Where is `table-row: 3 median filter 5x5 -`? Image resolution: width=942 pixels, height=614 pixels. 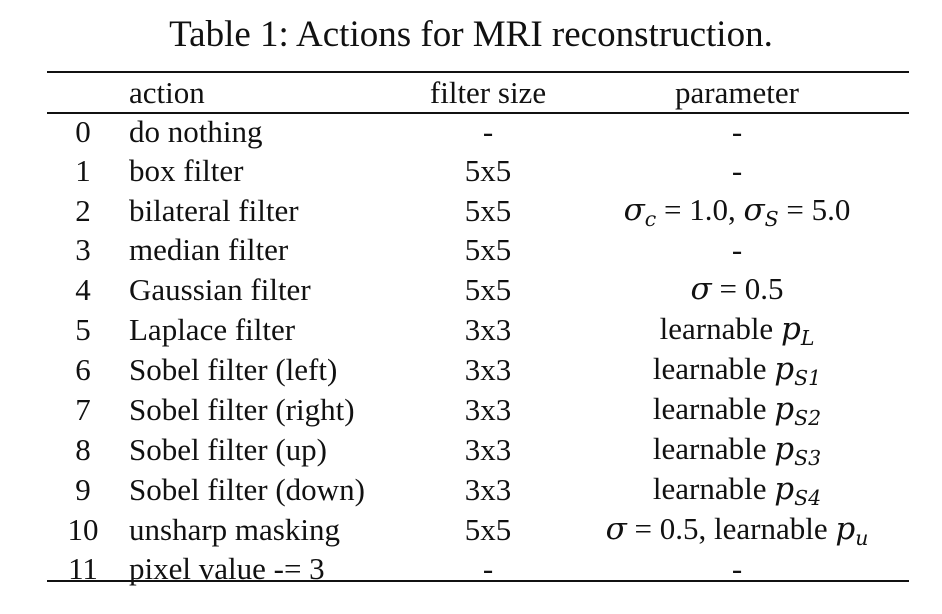
table-row: 3 median filter 5x5 - is located at coordinates (478, 249).